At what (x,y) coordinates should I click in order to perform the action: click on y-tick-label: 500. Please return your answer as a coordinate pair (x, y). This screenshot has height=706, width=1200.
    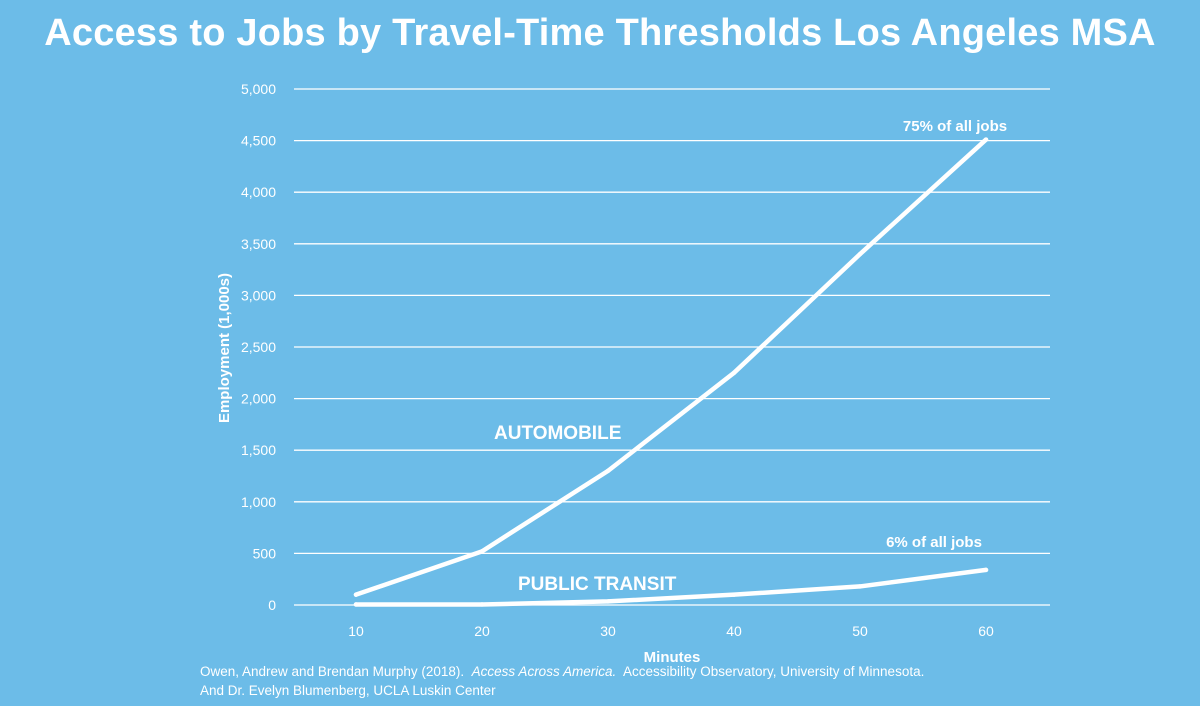
    Looking at the image, I should click on (265, 553).